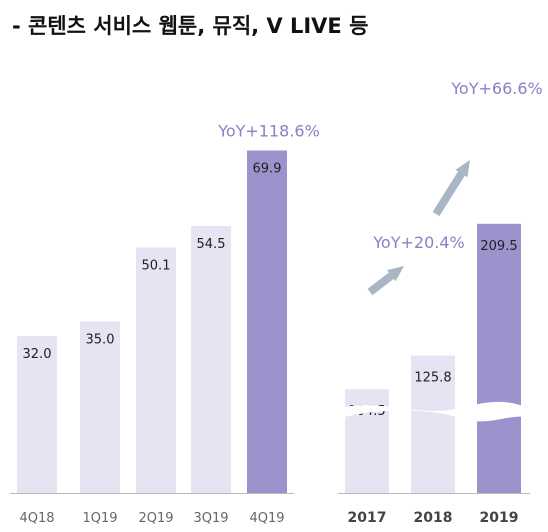  I want to click on data-label-2Q19: 50.1, so click(156, 266).